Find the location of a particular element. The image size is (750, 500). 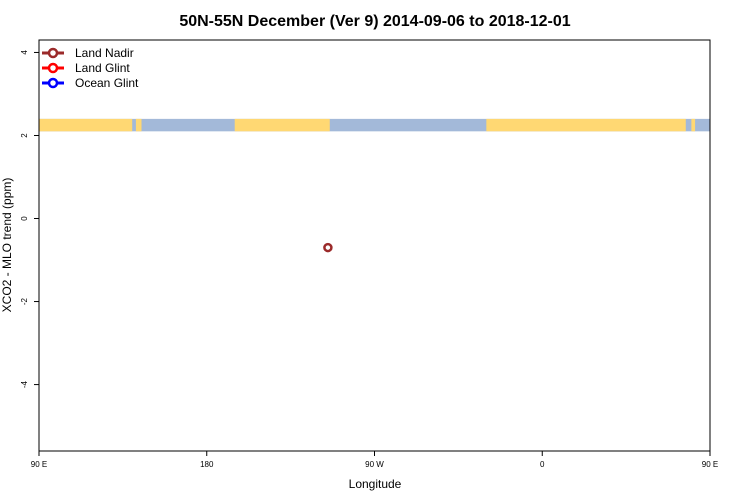

y-tick-label: -4 is located at coordinates (24, 384).